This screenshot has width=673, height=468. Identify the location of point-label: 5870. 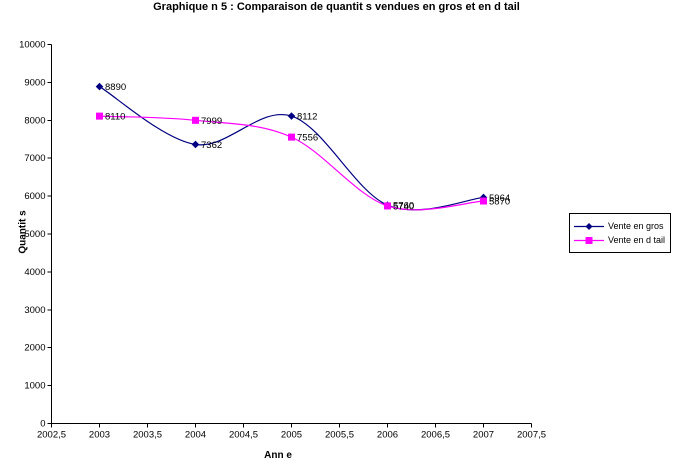
(499, 202).